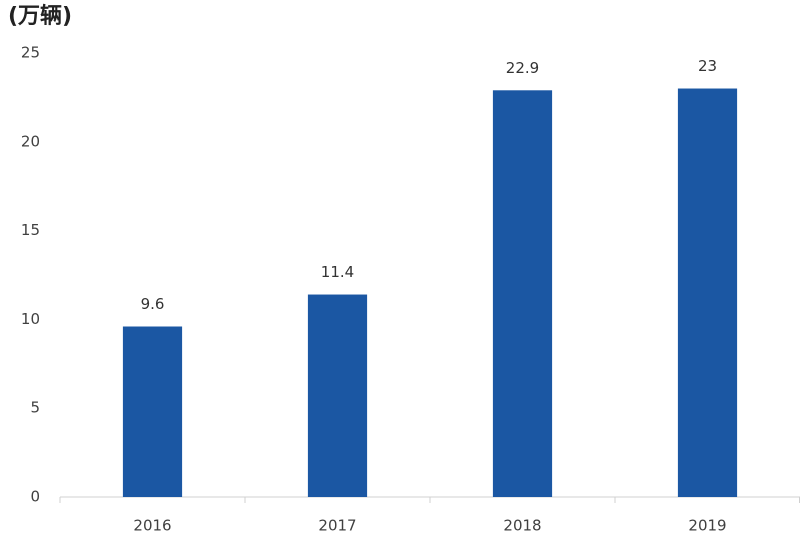  Describe the element at coordinates (707, 66) in the screenshot. I see `value-label: 23` at that location.